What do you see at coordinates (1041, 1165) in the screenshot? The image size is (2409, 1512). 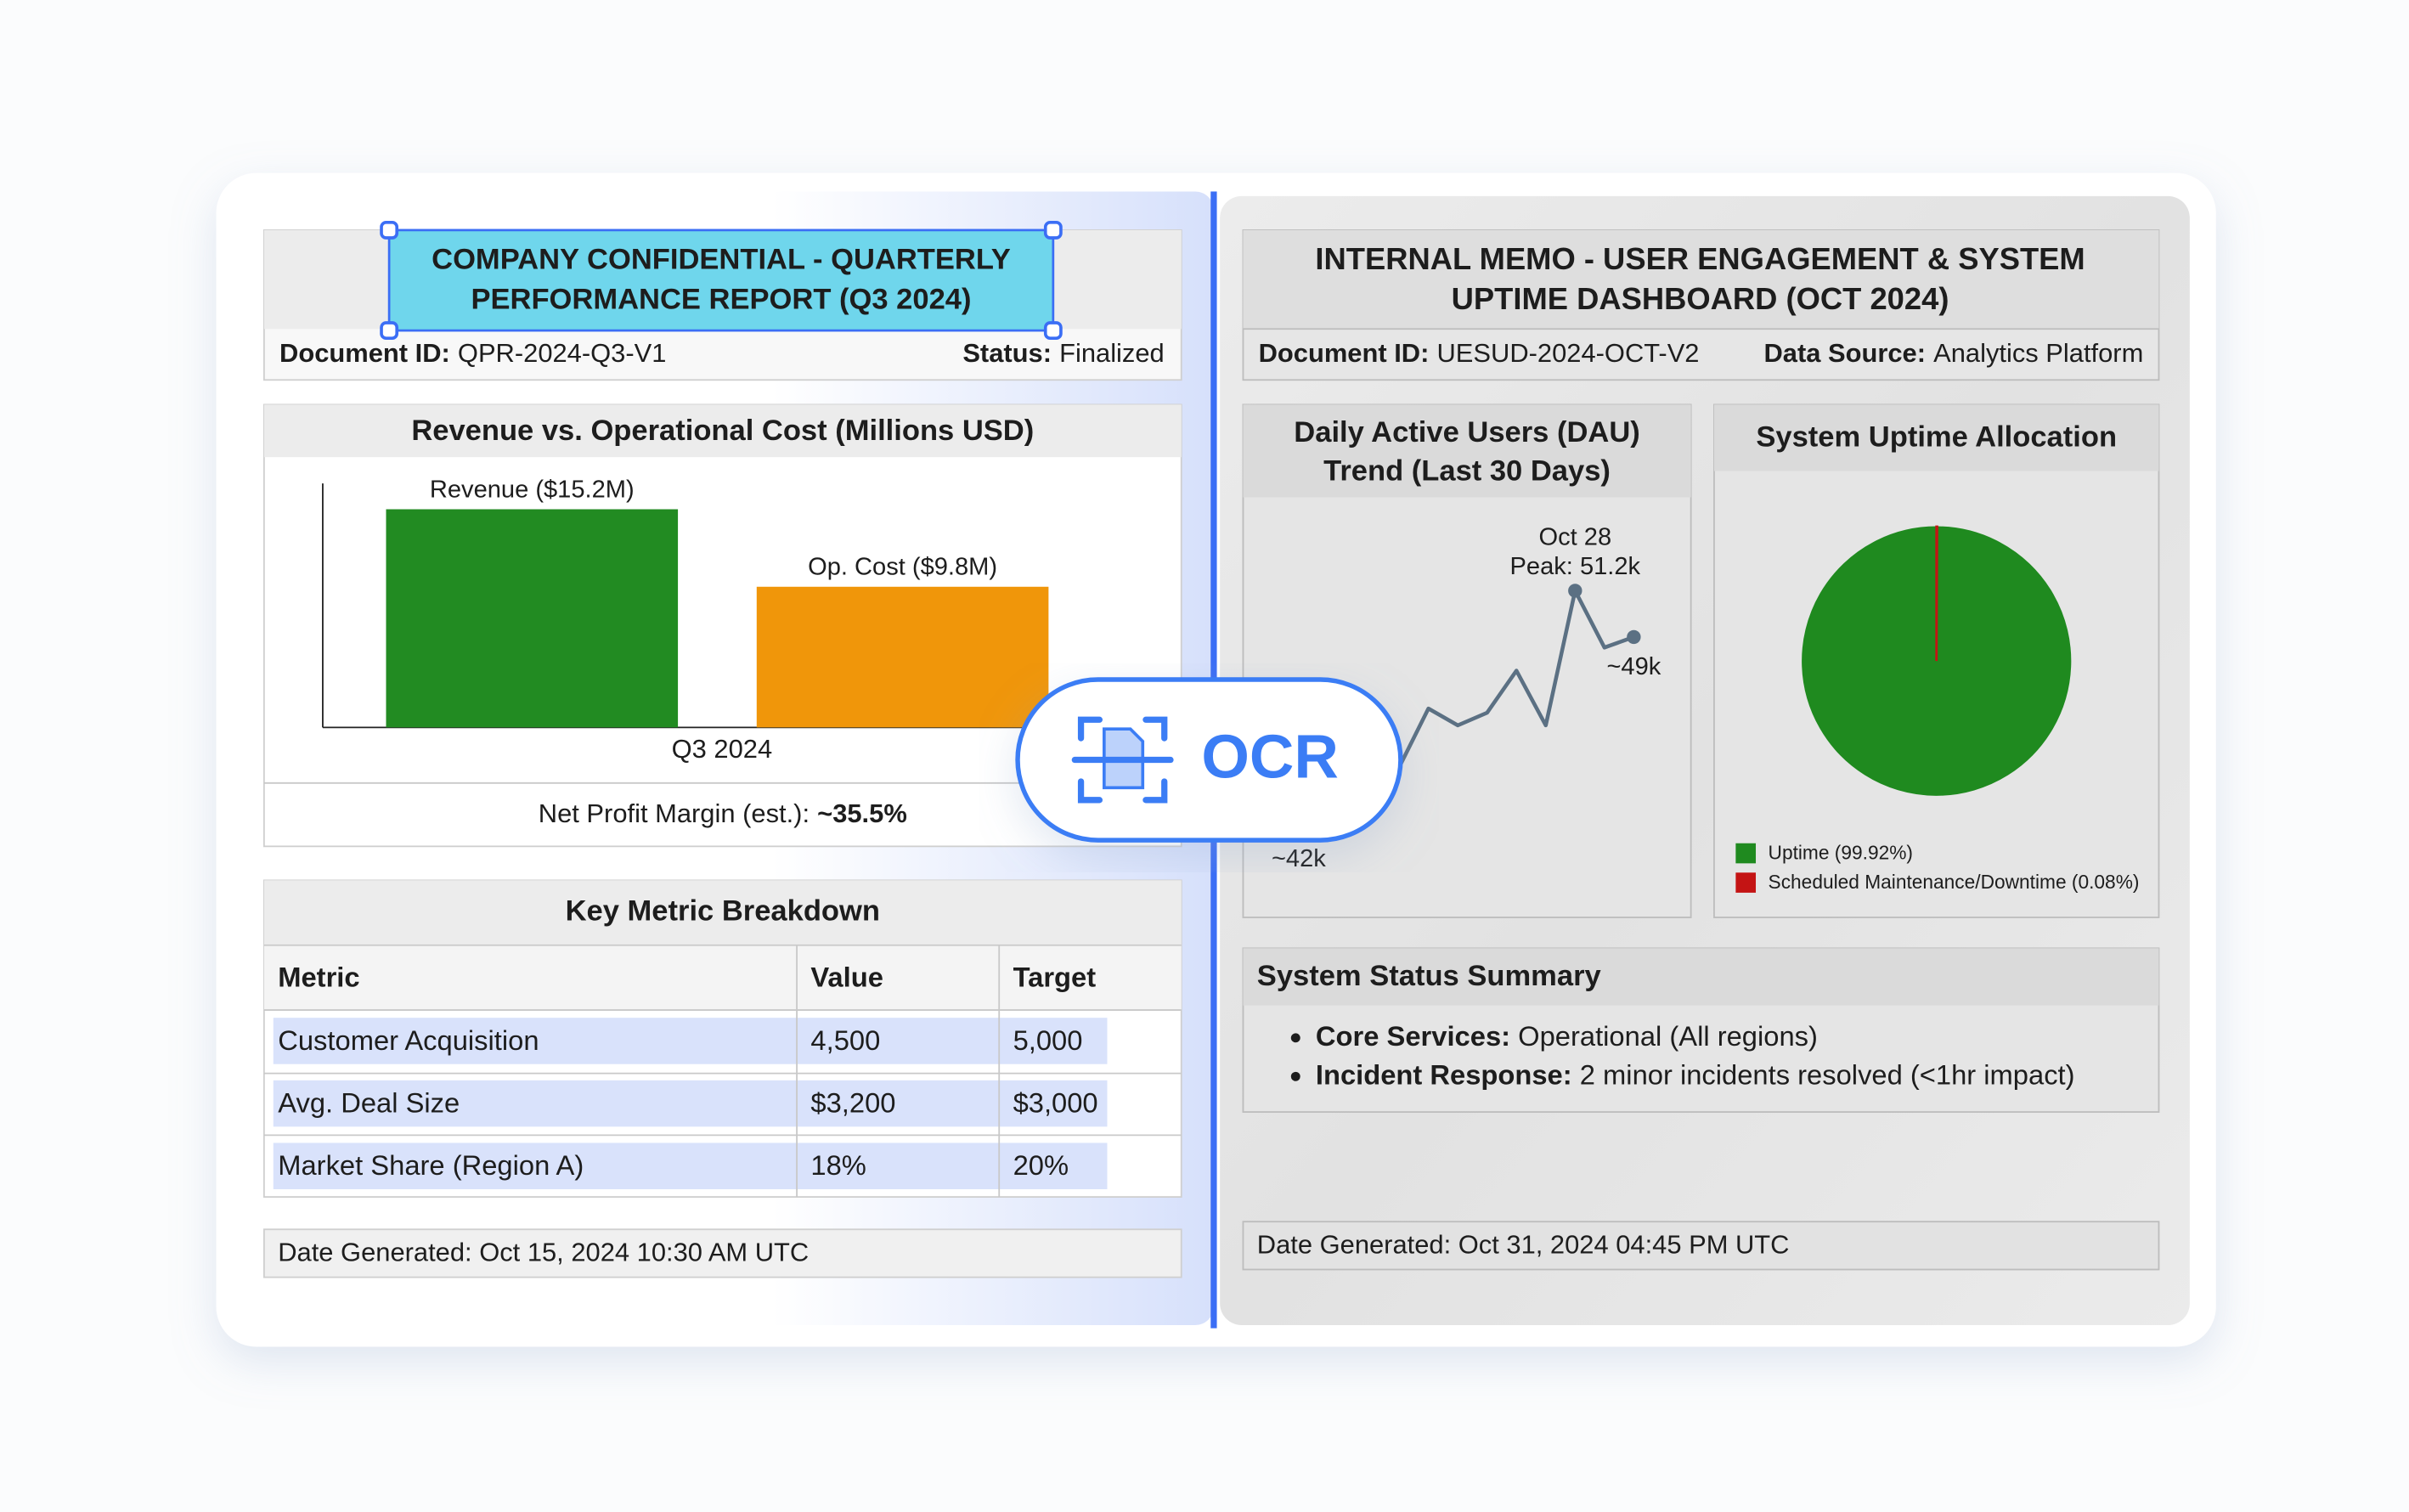 I see `table-cell: 20%` at bounding box center [1041, 1165].